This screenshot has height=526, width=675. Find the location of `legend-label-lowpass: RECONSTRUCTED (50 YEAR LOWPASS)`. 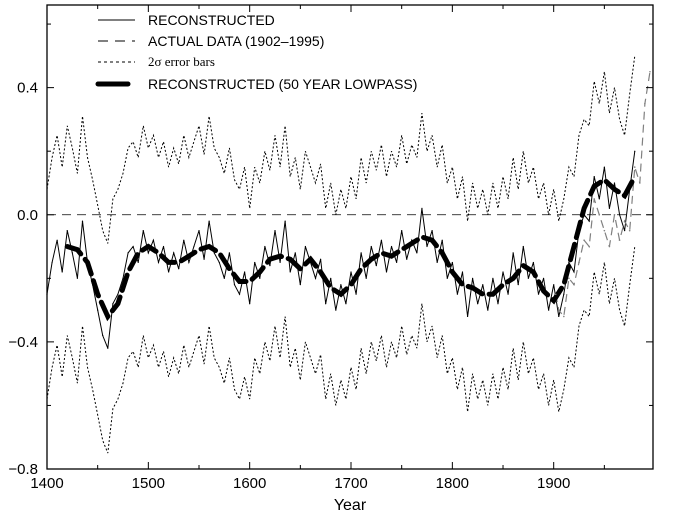

legend-label-lowpass: RECONSTRUCTED (50 YEAR LOWPASS) is located at coordinates (282, 84).